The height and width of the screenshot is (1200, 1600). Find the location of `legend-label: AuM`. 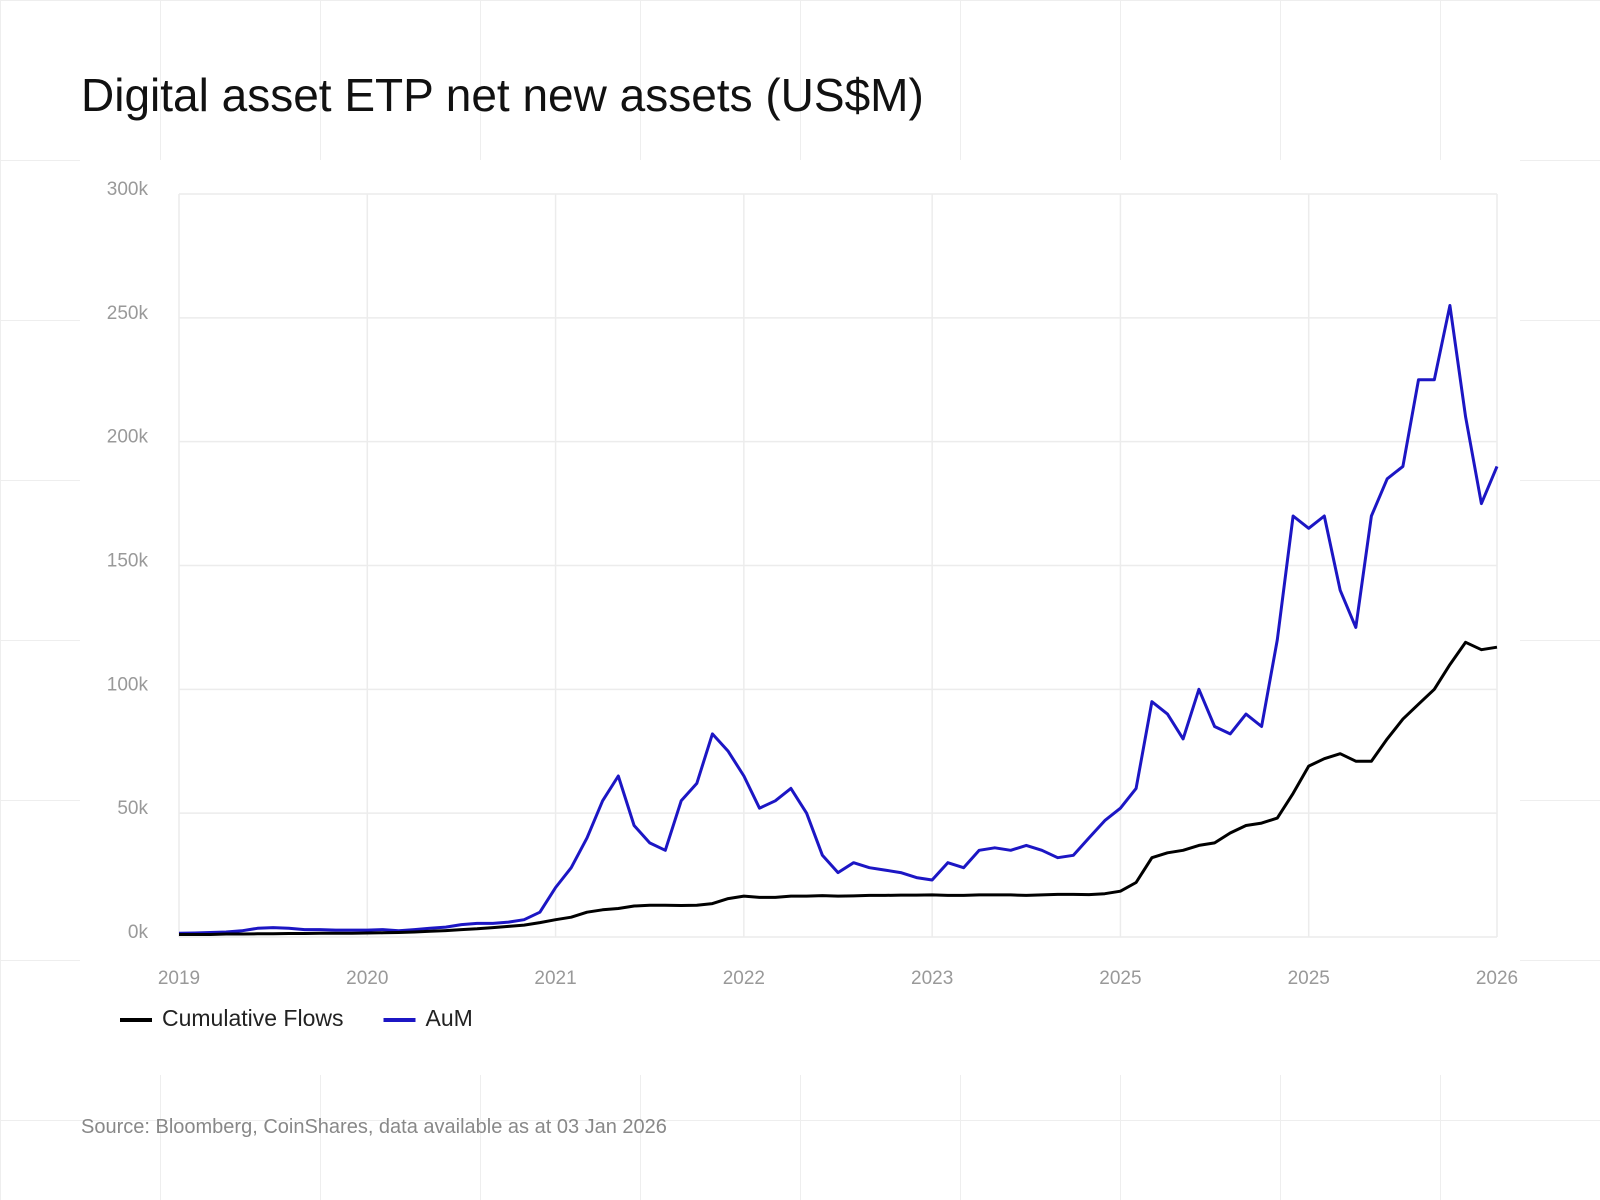

legend-label: AuM is located at coordinates (449, 1018).